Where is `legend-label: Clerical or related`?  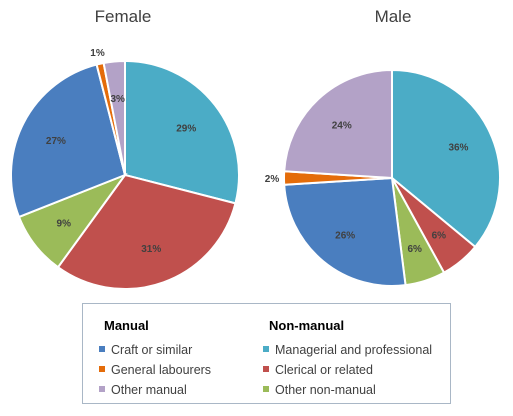
legend-label: Clerical or related is located at coordinates (324, 370).